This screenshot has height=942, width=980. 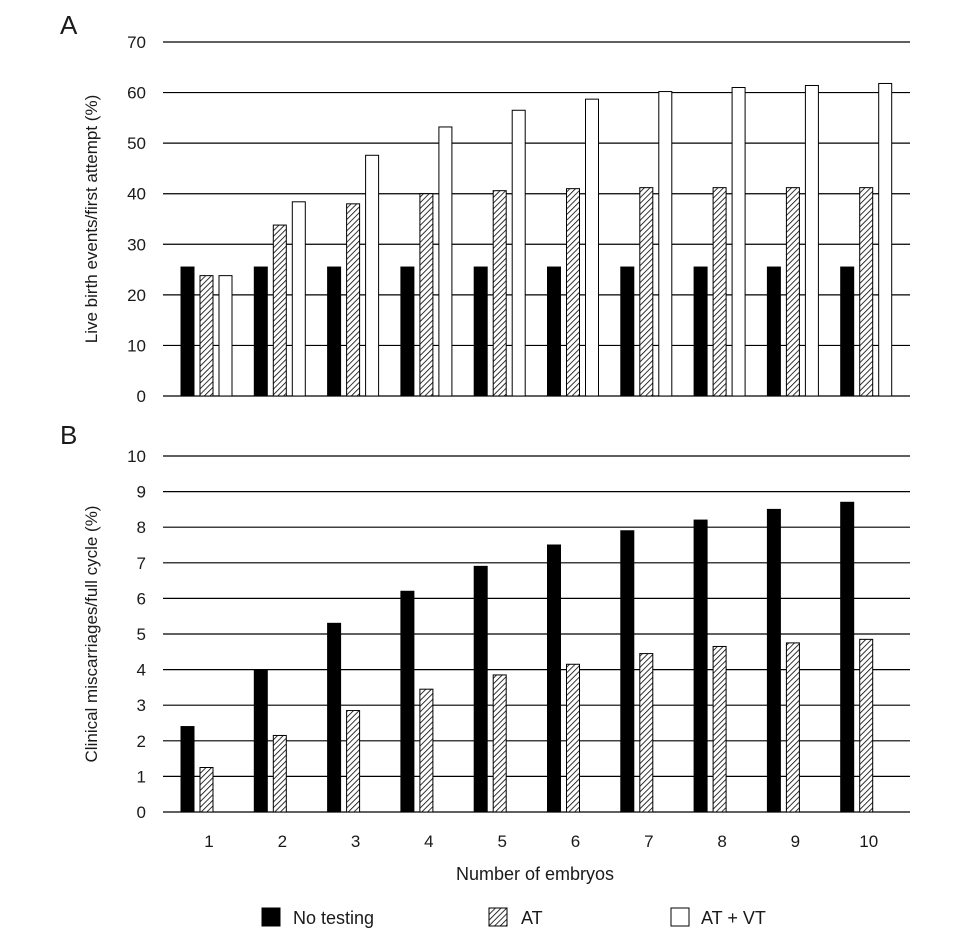 What do you see at coordinates (535, 874) in the screenshot?
I see `x-axis-label: Number of embryos` at bounding box center [535, 874].